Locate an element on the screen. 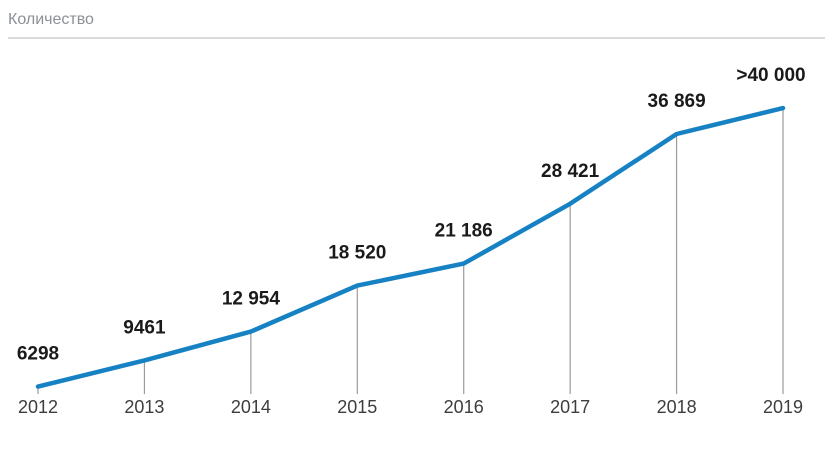 The image size is (833, 461). value-label: 18 520 is located at coordinates (357, 253).